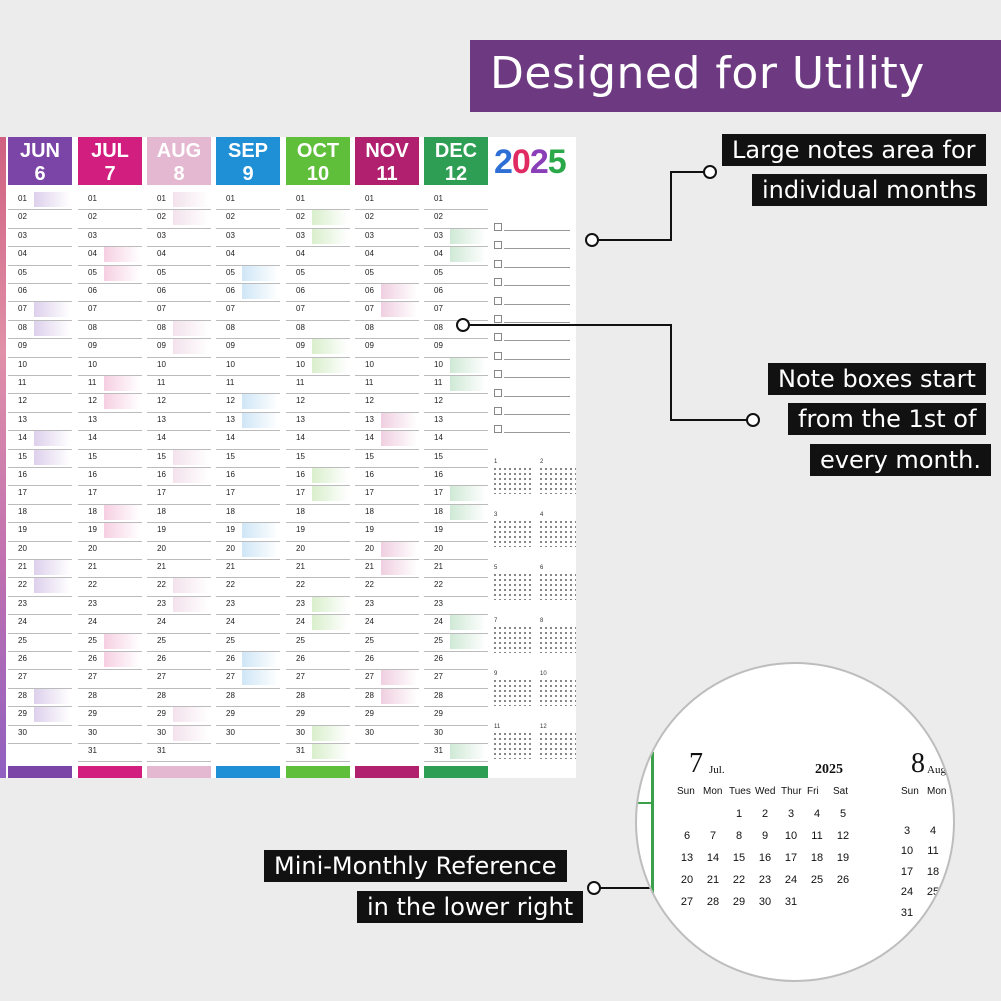 This screenshot has height=1001, width=1001. I want to click on mini-month-number: 4, so click(542, 515).